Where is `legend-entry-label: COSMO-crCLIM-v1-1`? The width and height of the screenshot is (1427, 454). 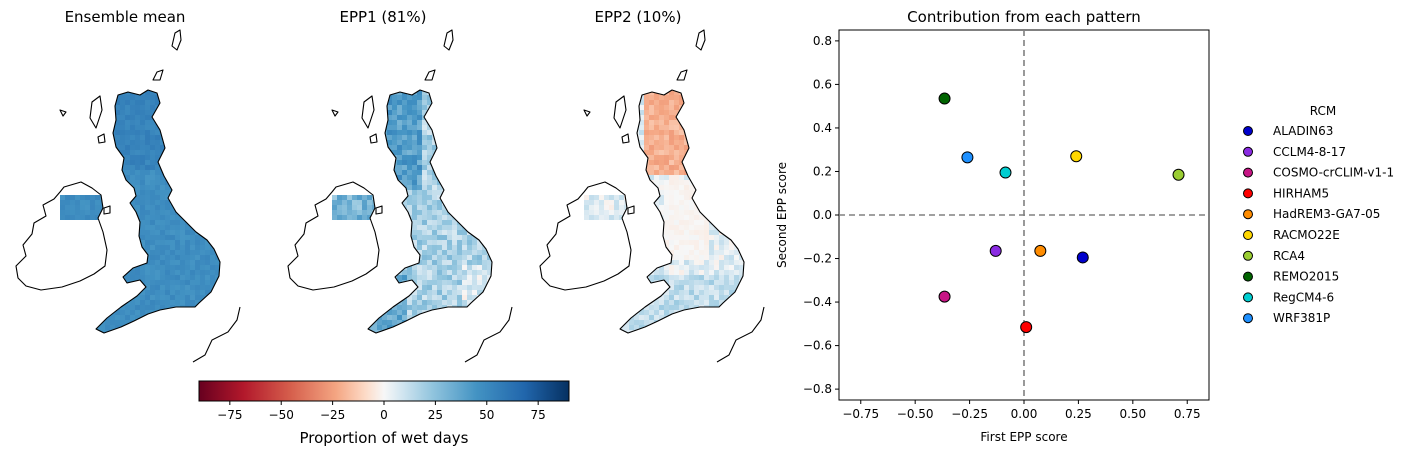
legend-entry-label: COSMO-crCLIM-v1-1 is located at coordinates (1333, 173).